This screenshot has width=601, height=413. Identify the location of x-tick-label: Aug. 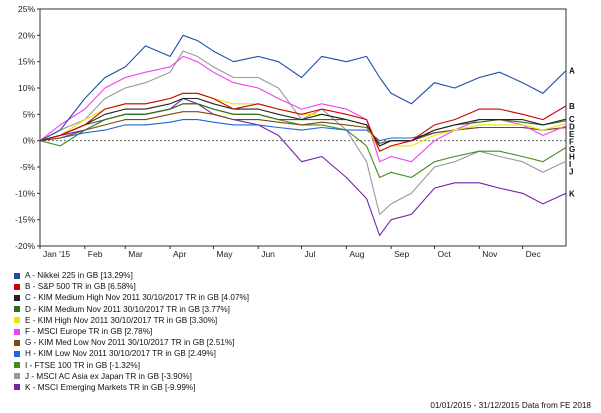
(356, 254).